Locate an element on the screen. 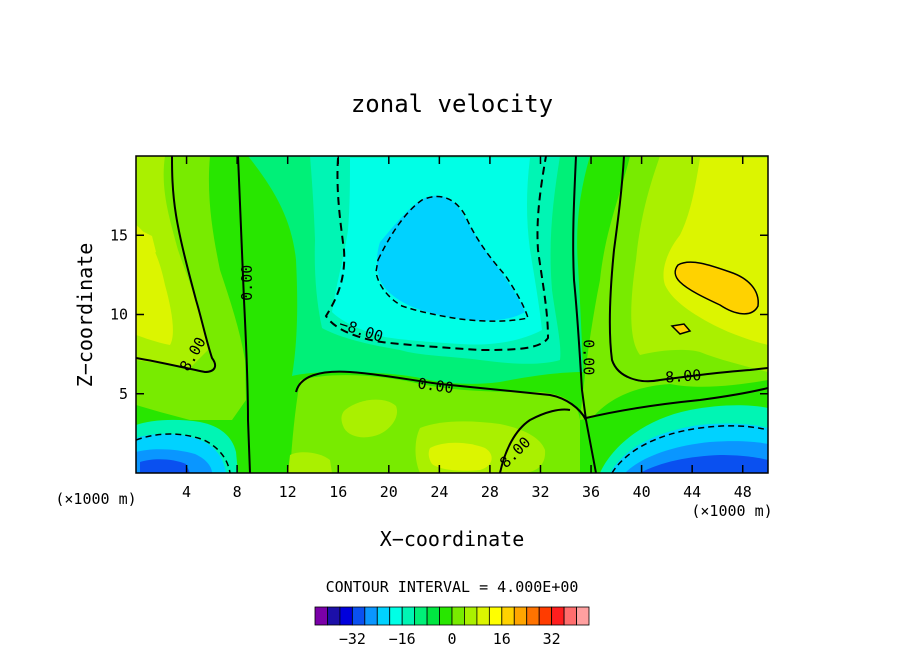 The height and width of the screenshot is (654, 904). colorbar-tick-label: 0 is located at coordinates (451, 639).